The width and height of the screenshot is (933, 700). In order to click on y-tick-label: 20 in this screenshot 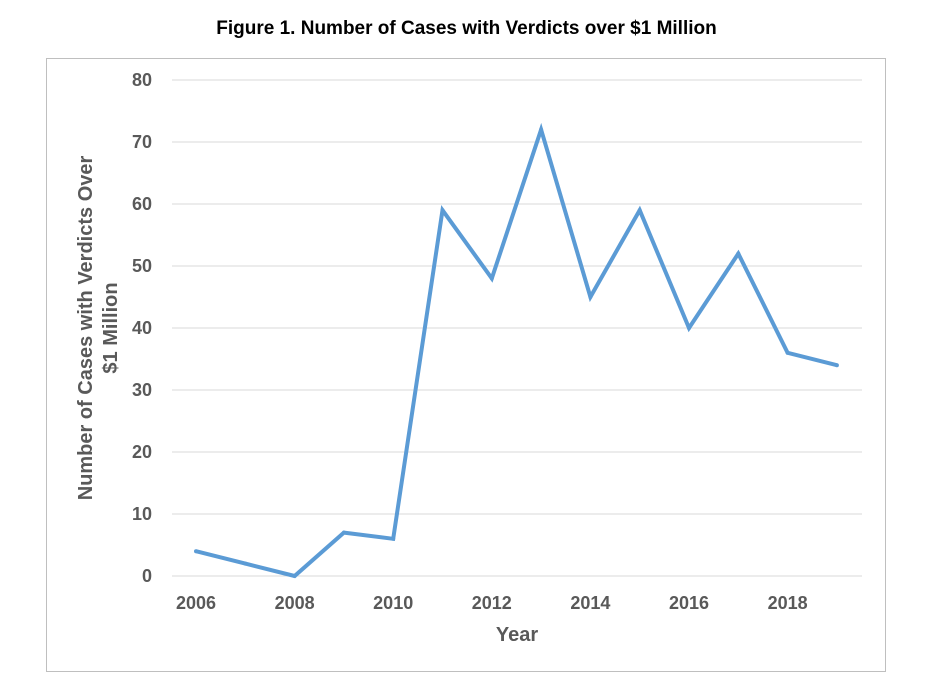, I will do `click(142, 452)`.